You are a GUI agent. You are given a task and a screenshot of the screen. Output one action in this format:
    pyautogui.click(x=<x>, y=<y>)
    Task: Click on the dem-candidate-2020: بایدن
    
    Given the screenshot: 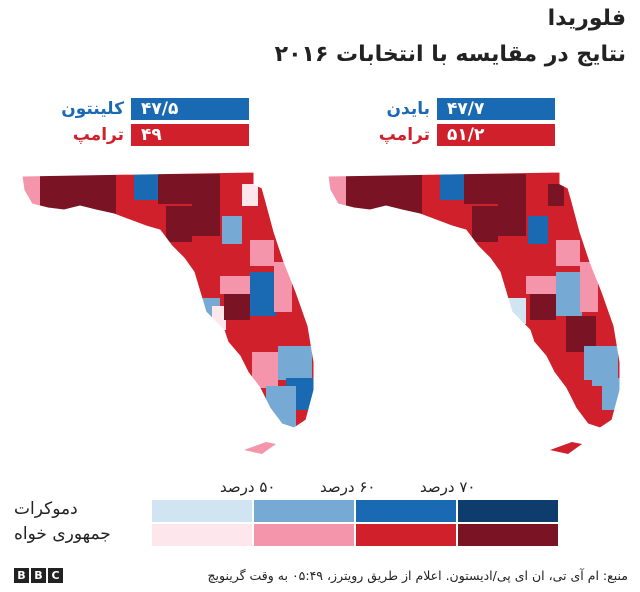 What is the action you would take?
    pyautogui.click(x=408, y=109)
    